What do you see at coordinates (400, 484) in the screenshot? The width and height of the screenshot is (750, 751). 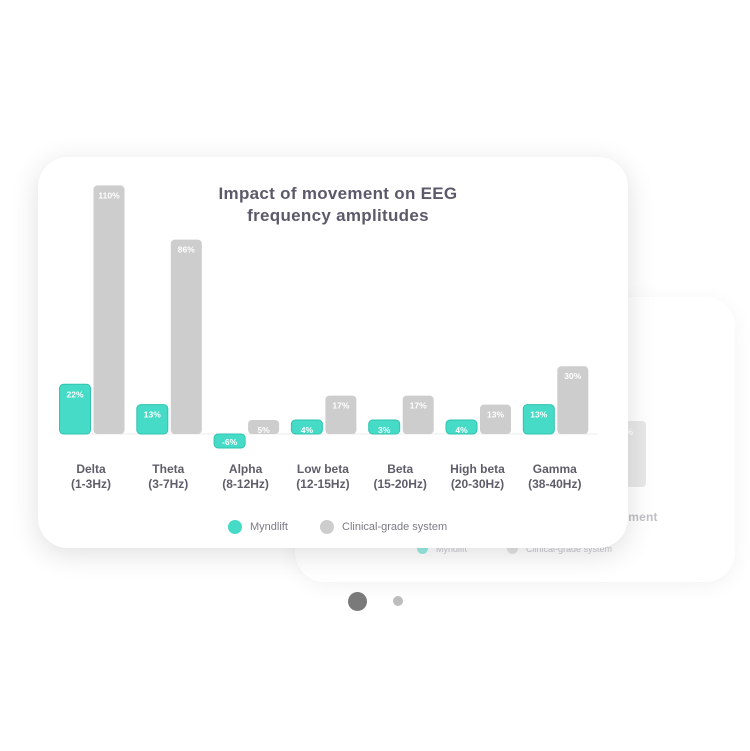 I see `category-label-4-1: (15-20Hz)` at bounding box center [400, 484].